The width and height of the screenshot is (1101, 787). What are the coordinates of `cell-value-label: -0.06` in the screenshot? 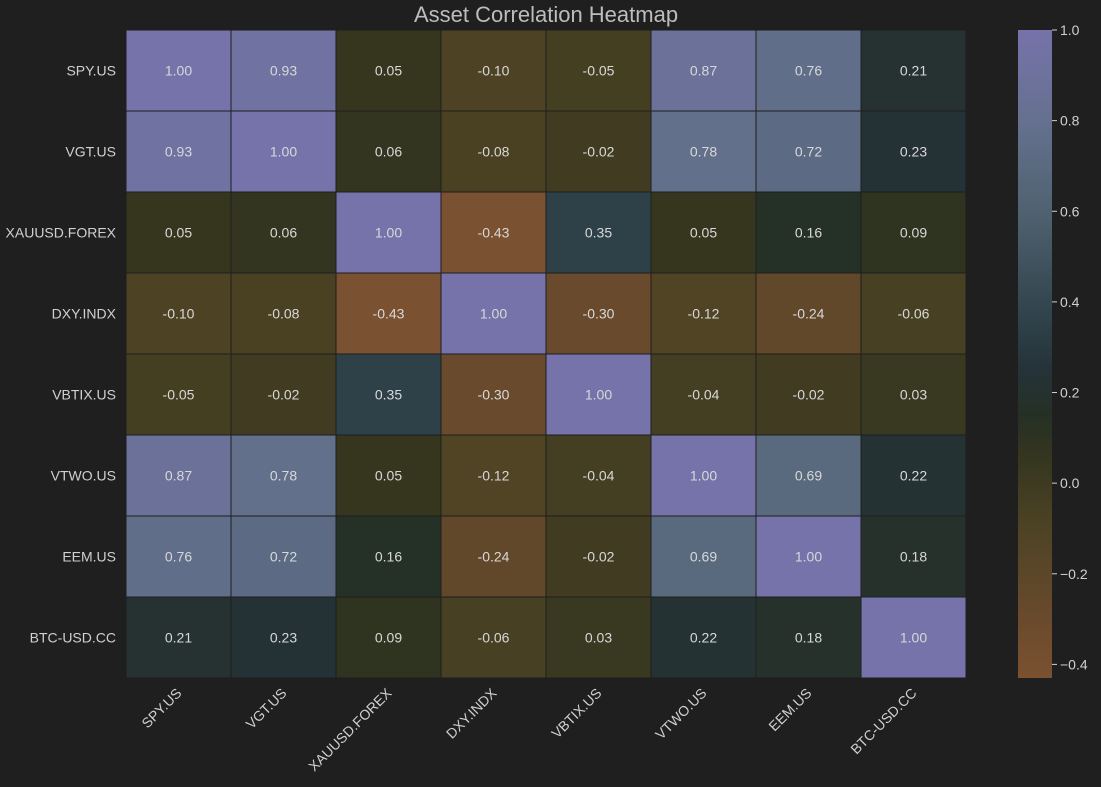 It's located at (914, 314).